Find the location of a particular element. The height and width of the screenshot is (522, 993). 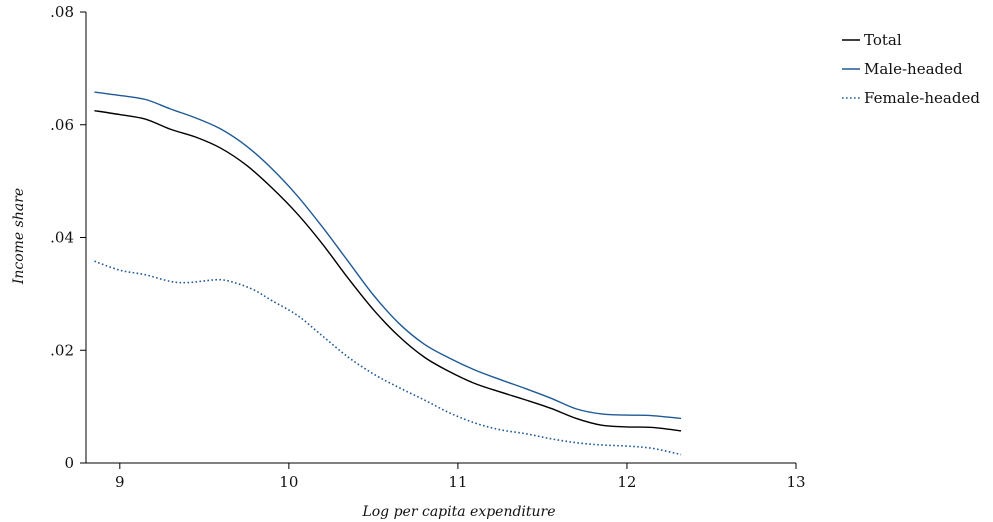

y-tick-label: .06 is located at coordinates (62, 125).